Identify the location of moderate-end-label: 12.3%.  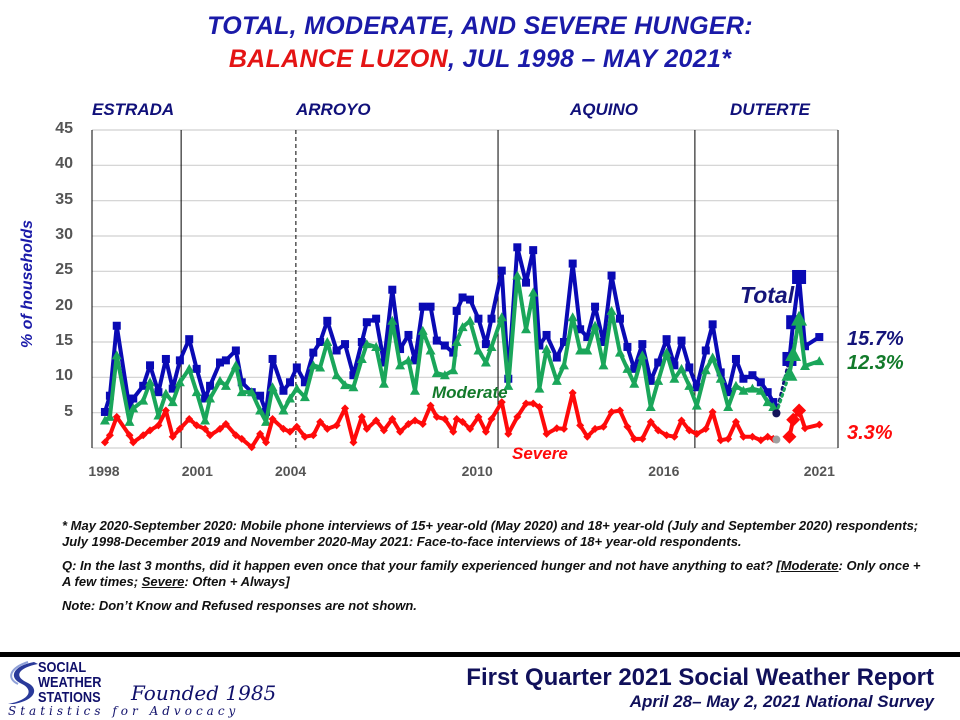
(875, 363).